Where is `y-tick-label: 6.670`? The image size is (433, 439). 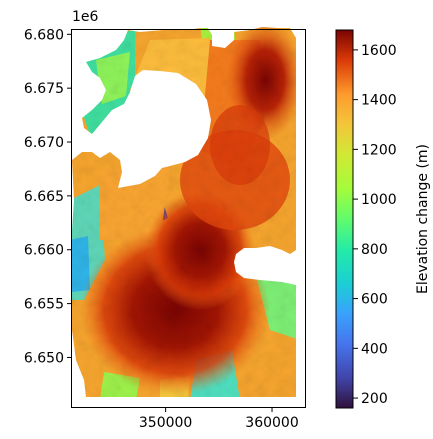
y-tick-label: 6.670 is located at coordinates (44, 143).